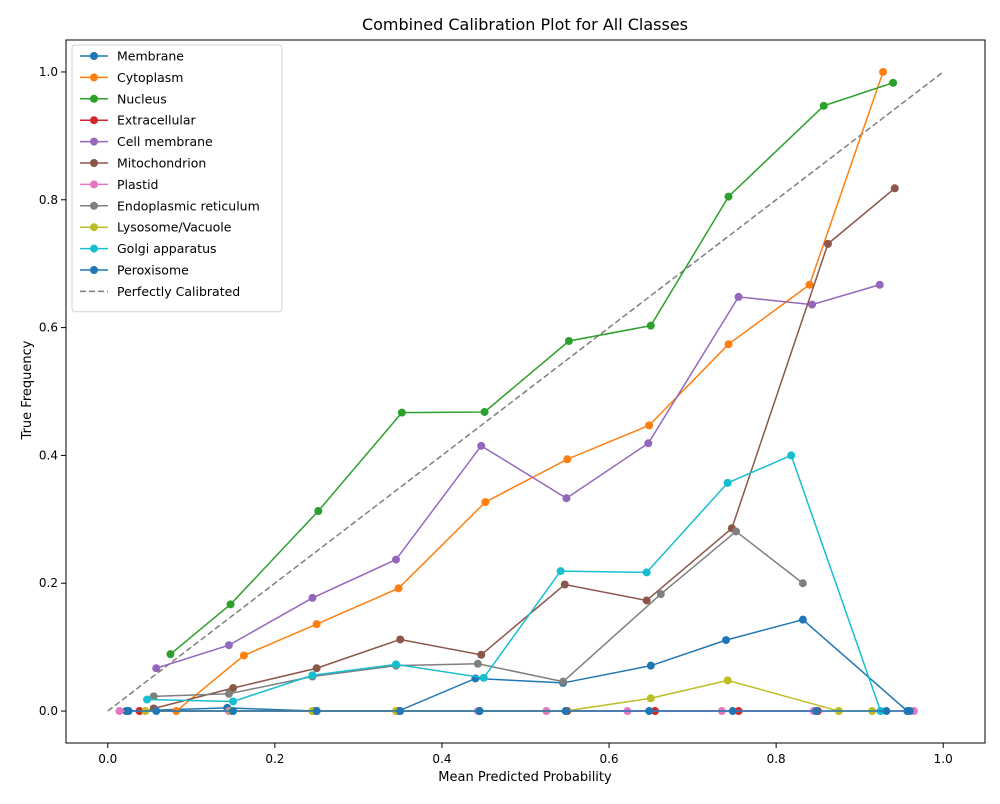 This screenshot has width=1000, height=804. Describe the element at coordinates (608, 759) in the screenshot. I see `x-tick-label: 0.6` at that location.